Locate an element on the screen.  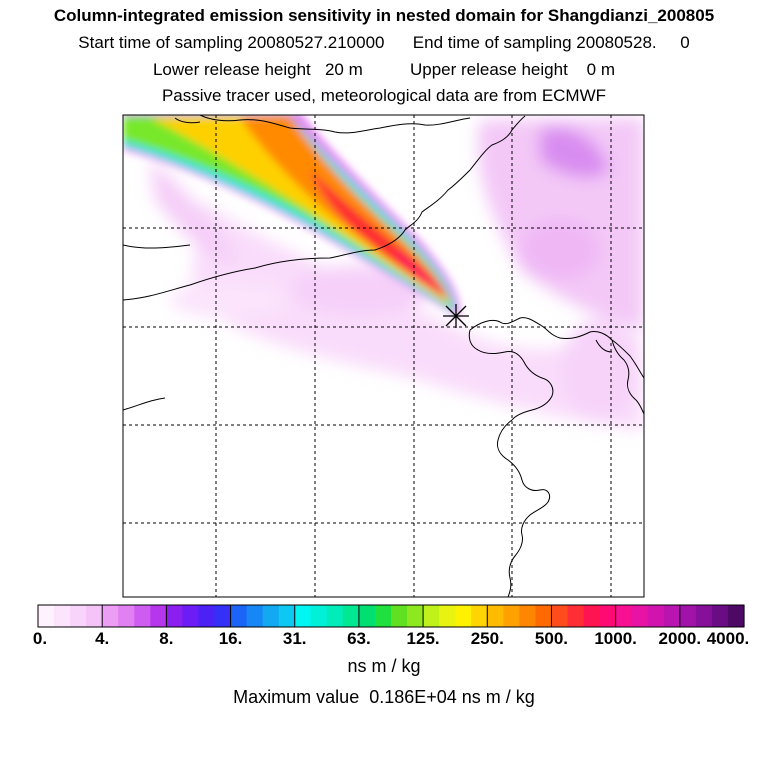
receptor-marker is located at coordinates (456, 316).